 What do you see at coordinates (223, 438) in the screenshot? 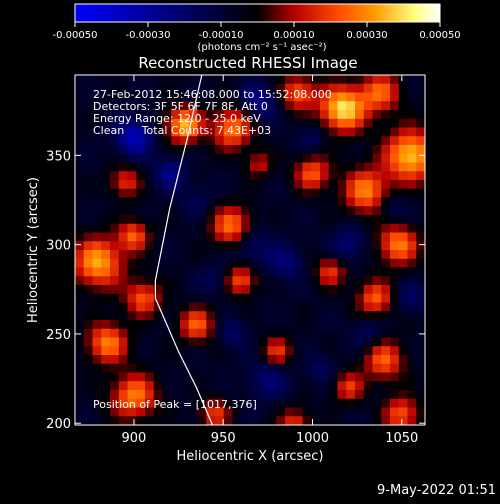
I see `x-tick-label: 950` at bounding box center [223, 438].